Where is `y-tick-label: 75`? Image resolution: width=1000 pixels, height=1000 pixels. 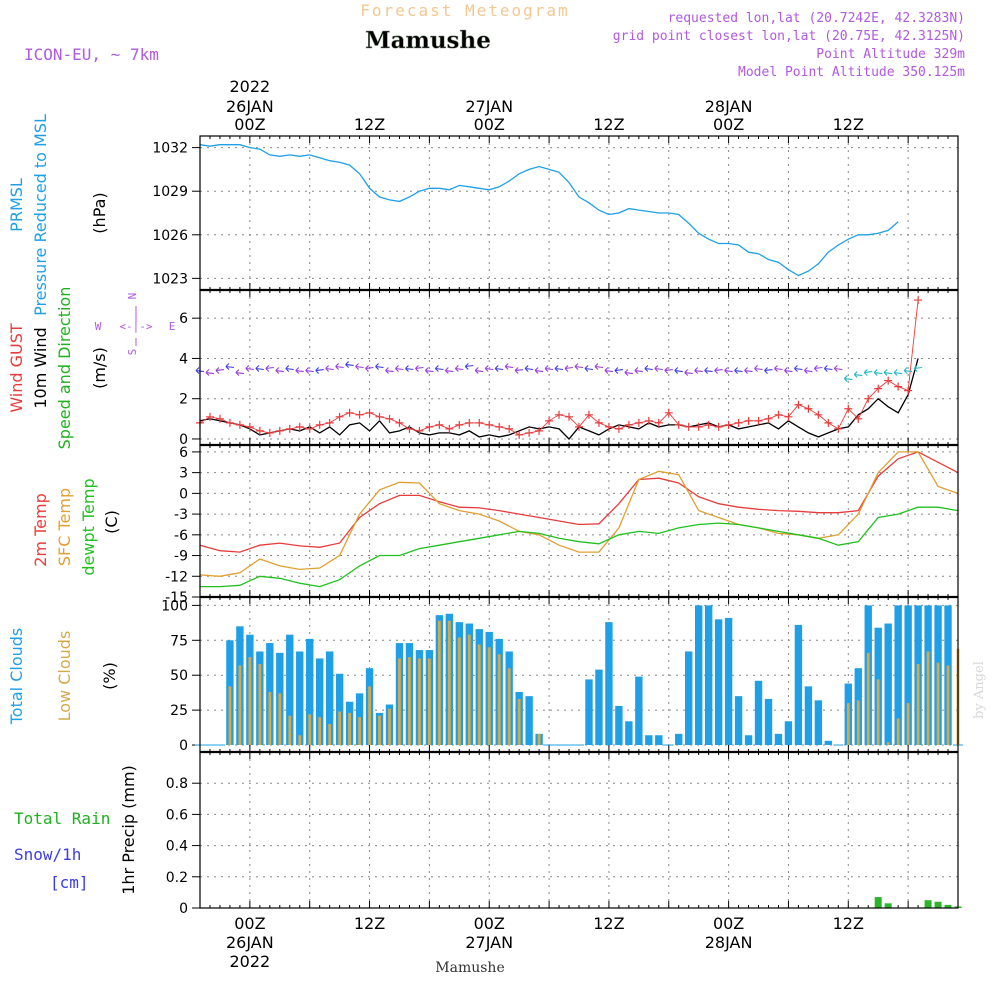 y-tick-label: 75 is located at coordinates (179, 641).